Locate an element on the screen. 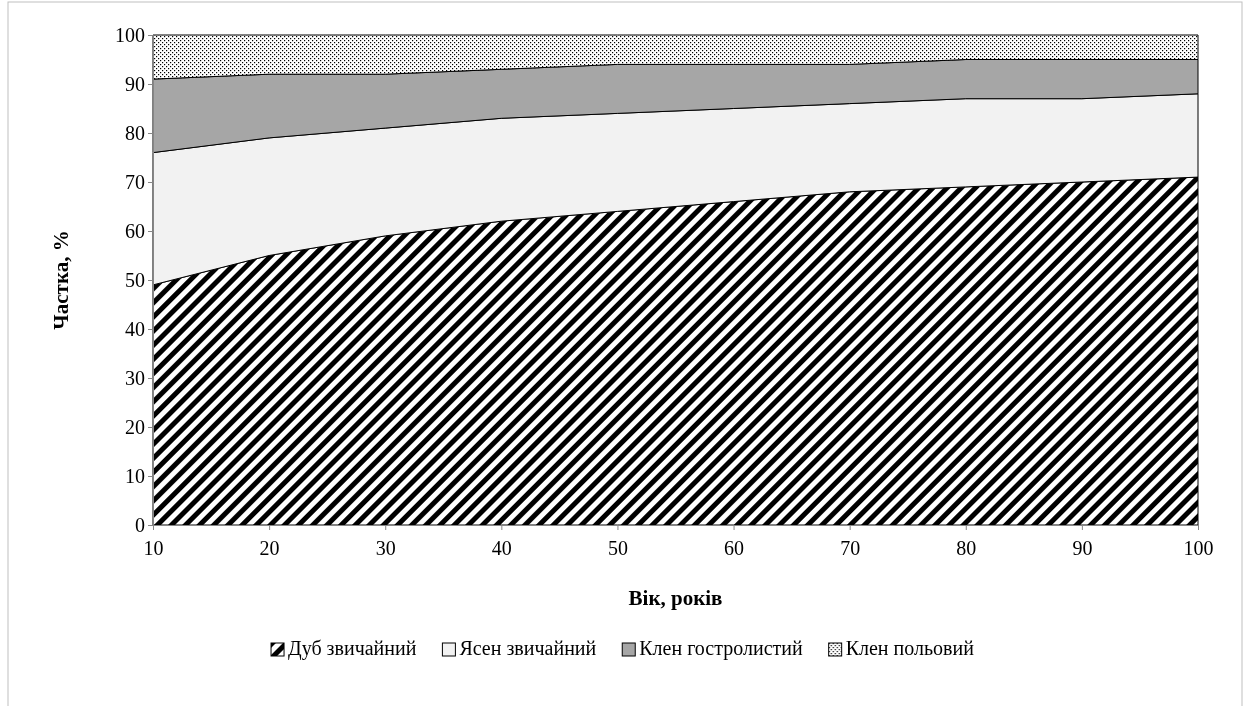 This screenshot has width=1245, height=706. y-tick-label: 100 is located at coordinates (130, 34).